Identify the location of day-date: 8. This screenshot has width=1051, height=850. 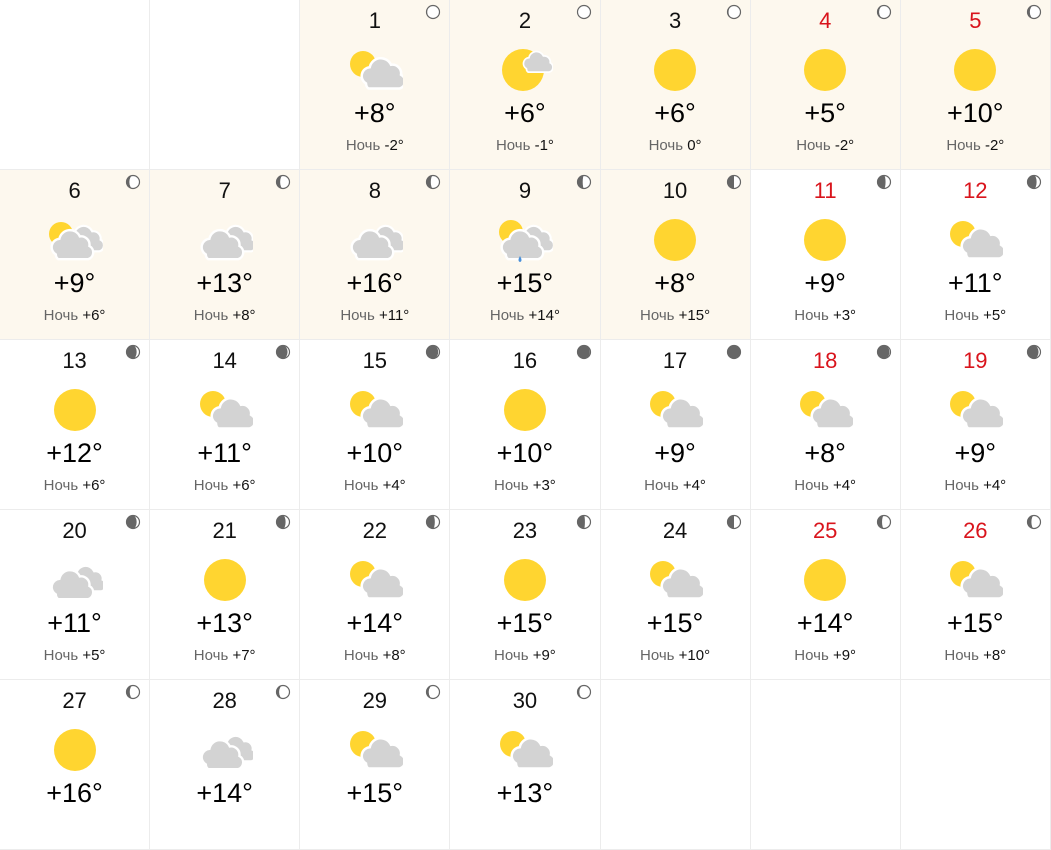
(374, 190).